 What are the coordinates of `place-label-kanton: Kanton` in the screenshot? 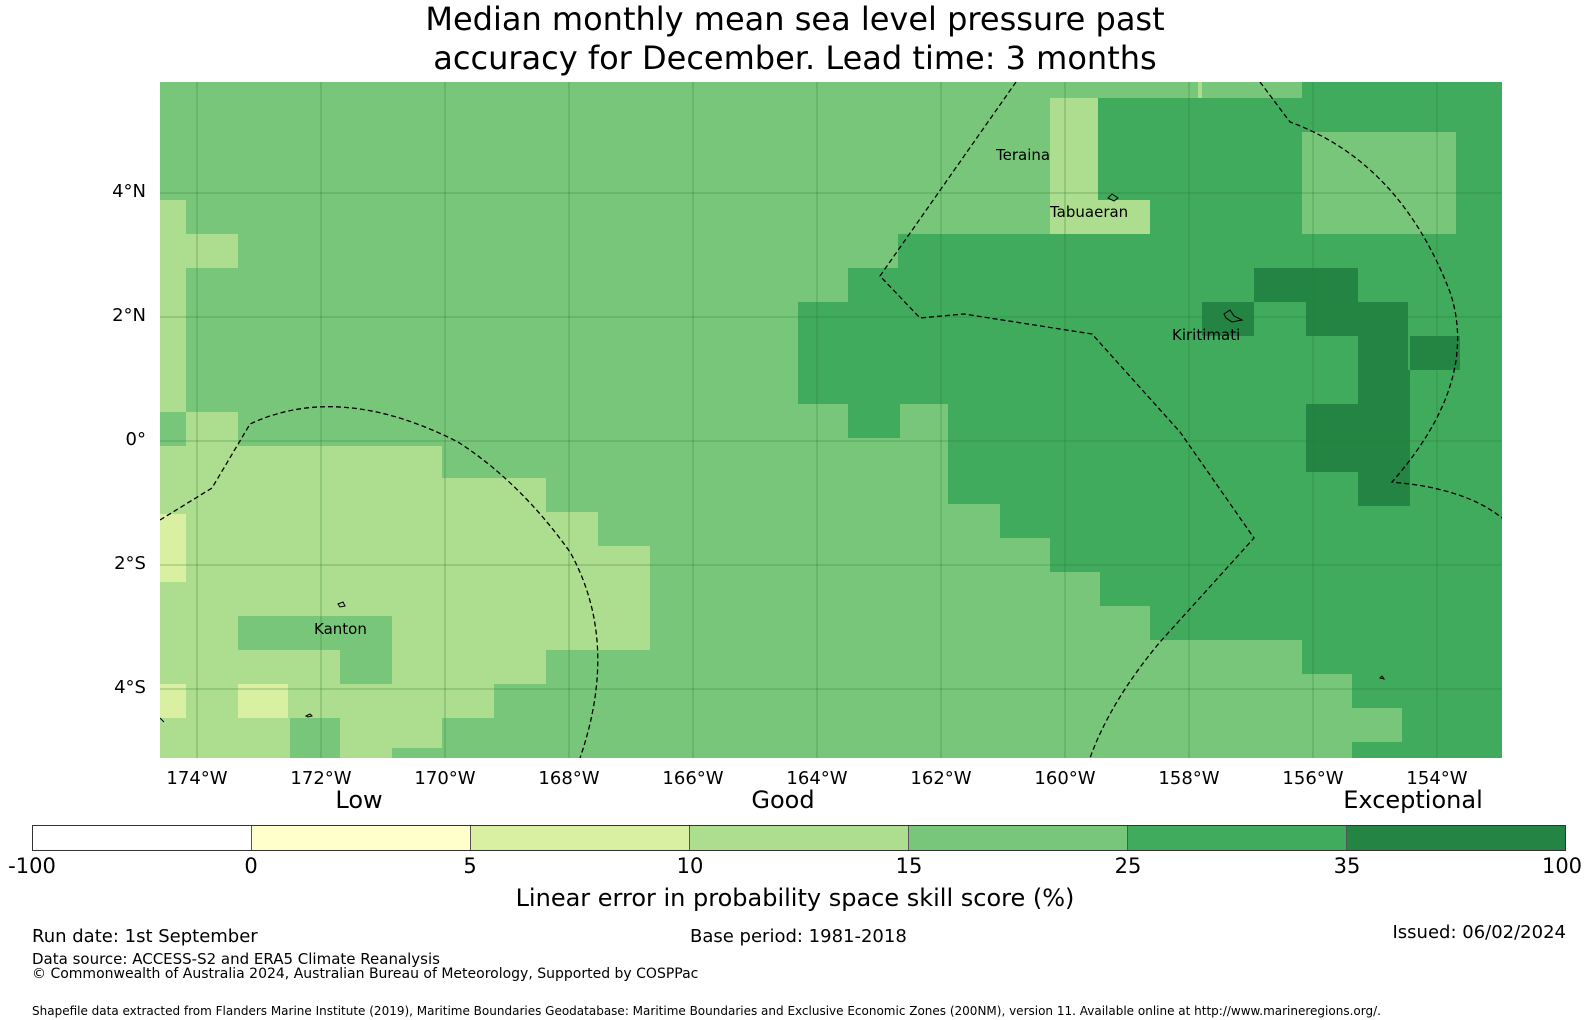 It's located at (340, 629).